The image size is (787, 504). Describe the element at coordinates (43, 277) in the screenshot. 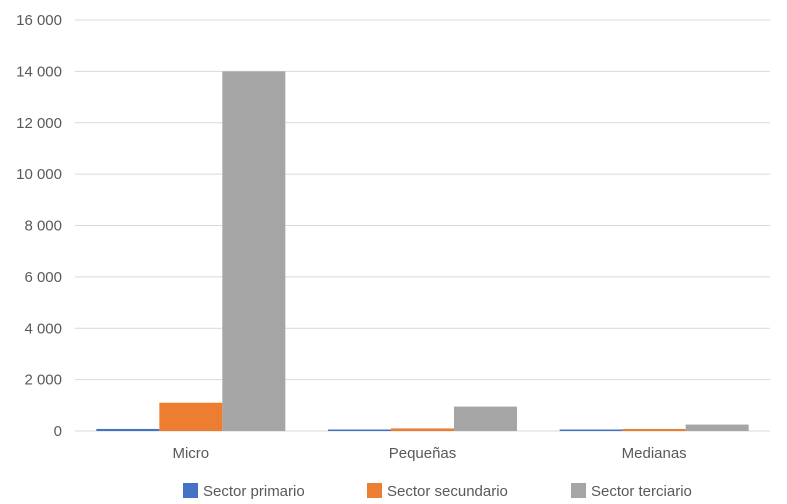

I see `y-tick-label: 6 000` at that location.